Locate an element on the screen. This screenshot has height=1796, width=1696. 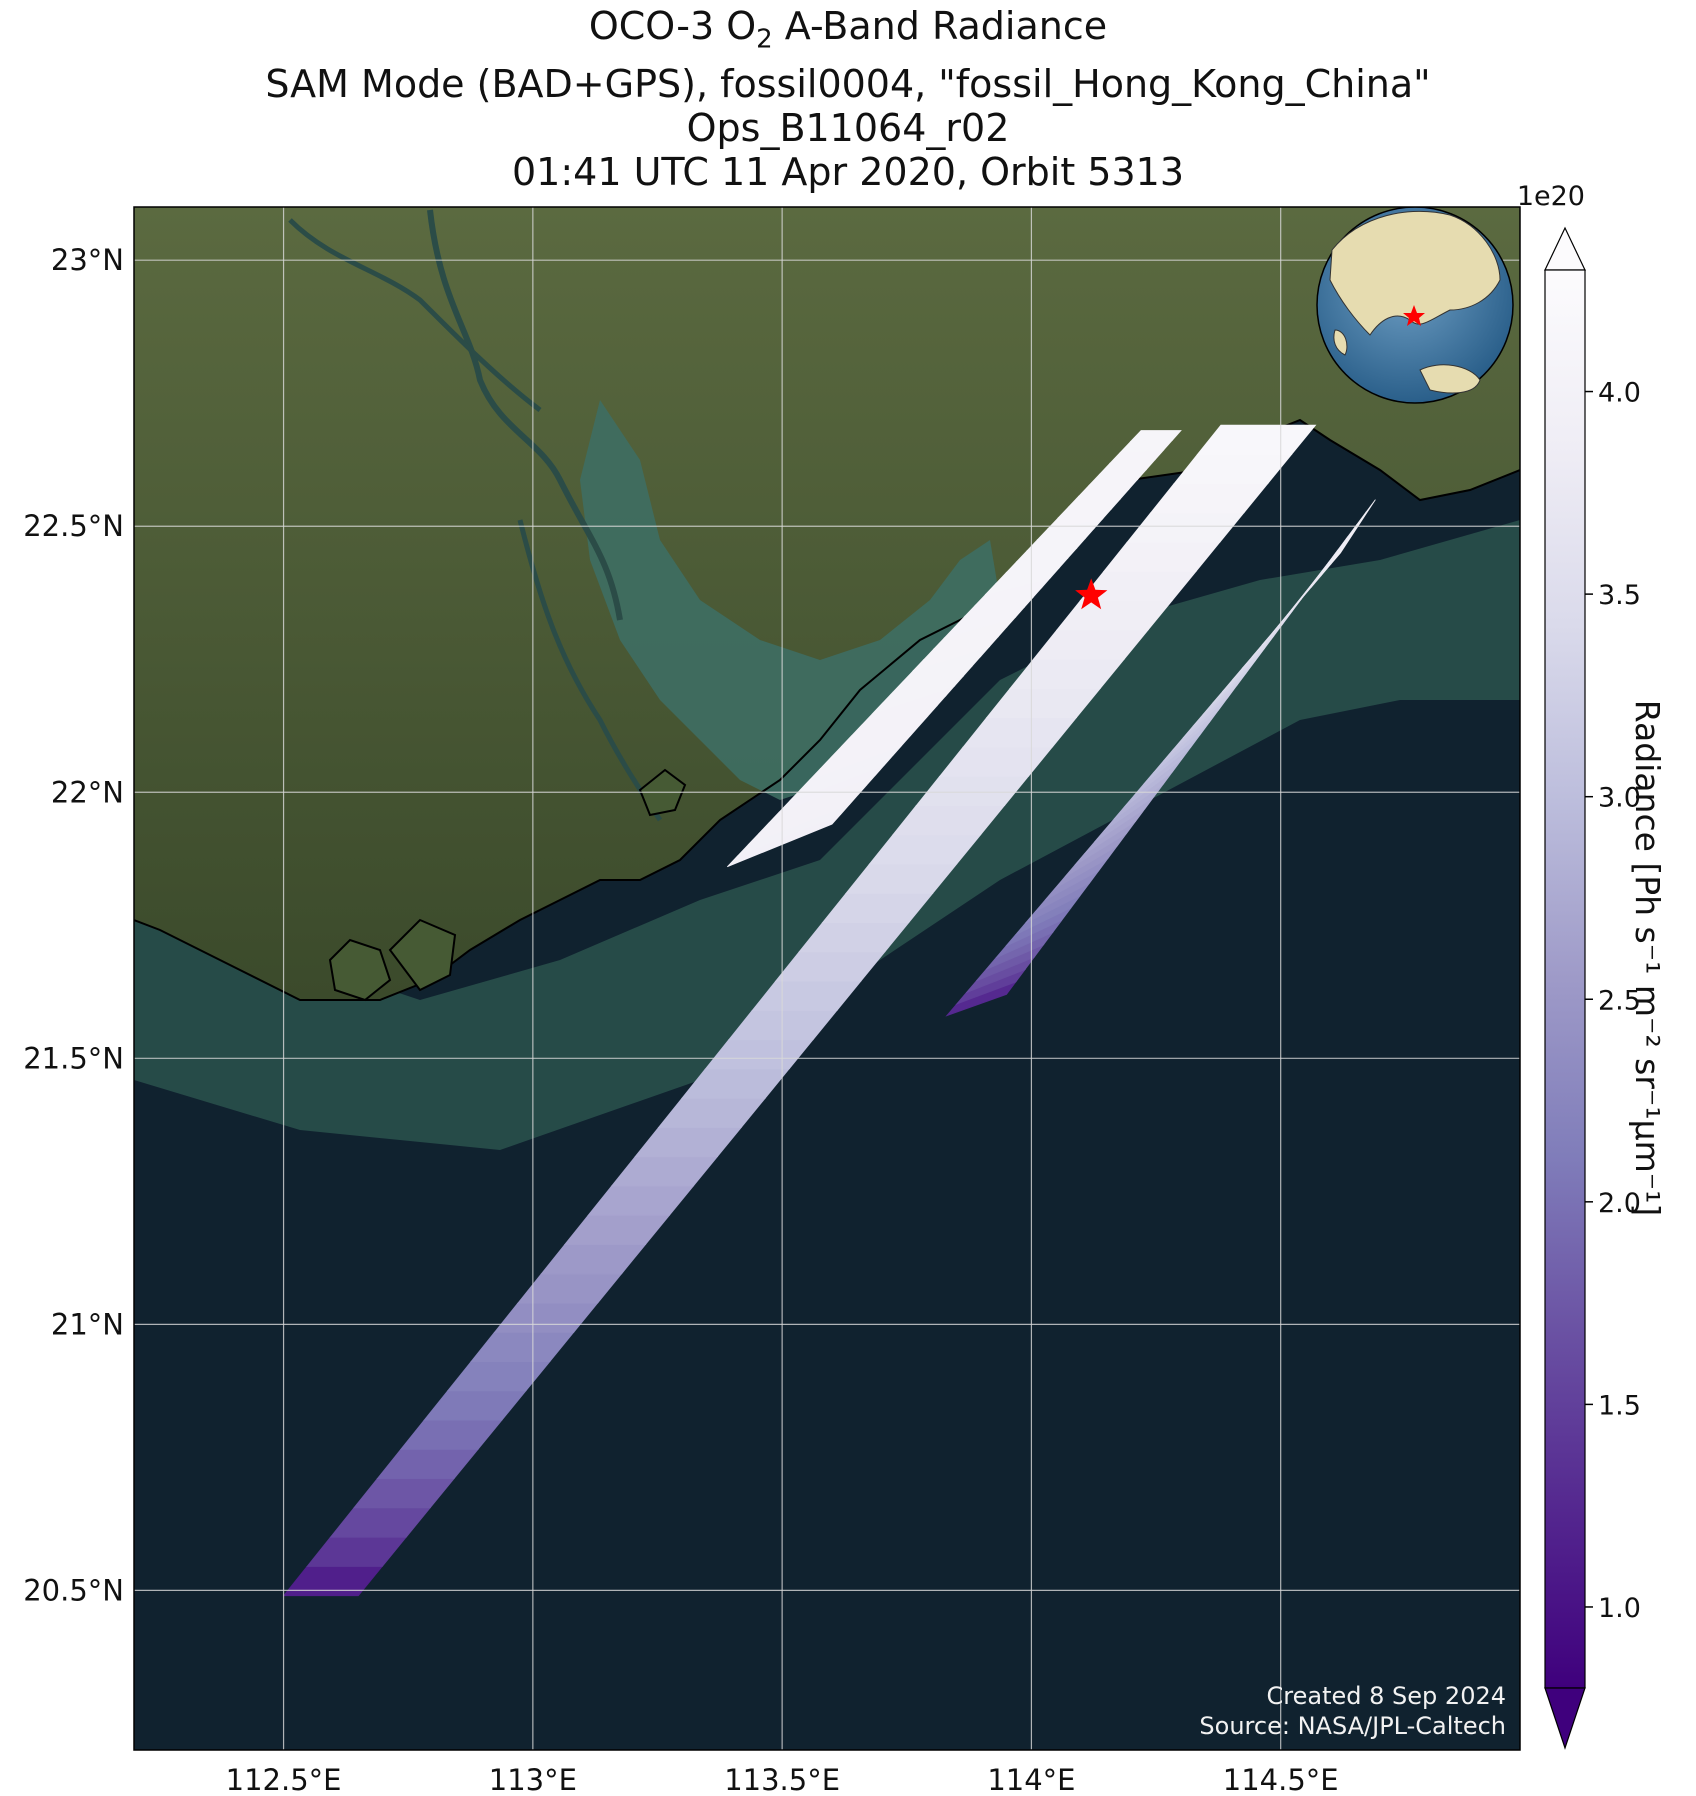
colorbar-ticks: 1.0 1.5 2.0 2.5 3.0 3.5 4.0 is located at coordinates (1613, 1001).